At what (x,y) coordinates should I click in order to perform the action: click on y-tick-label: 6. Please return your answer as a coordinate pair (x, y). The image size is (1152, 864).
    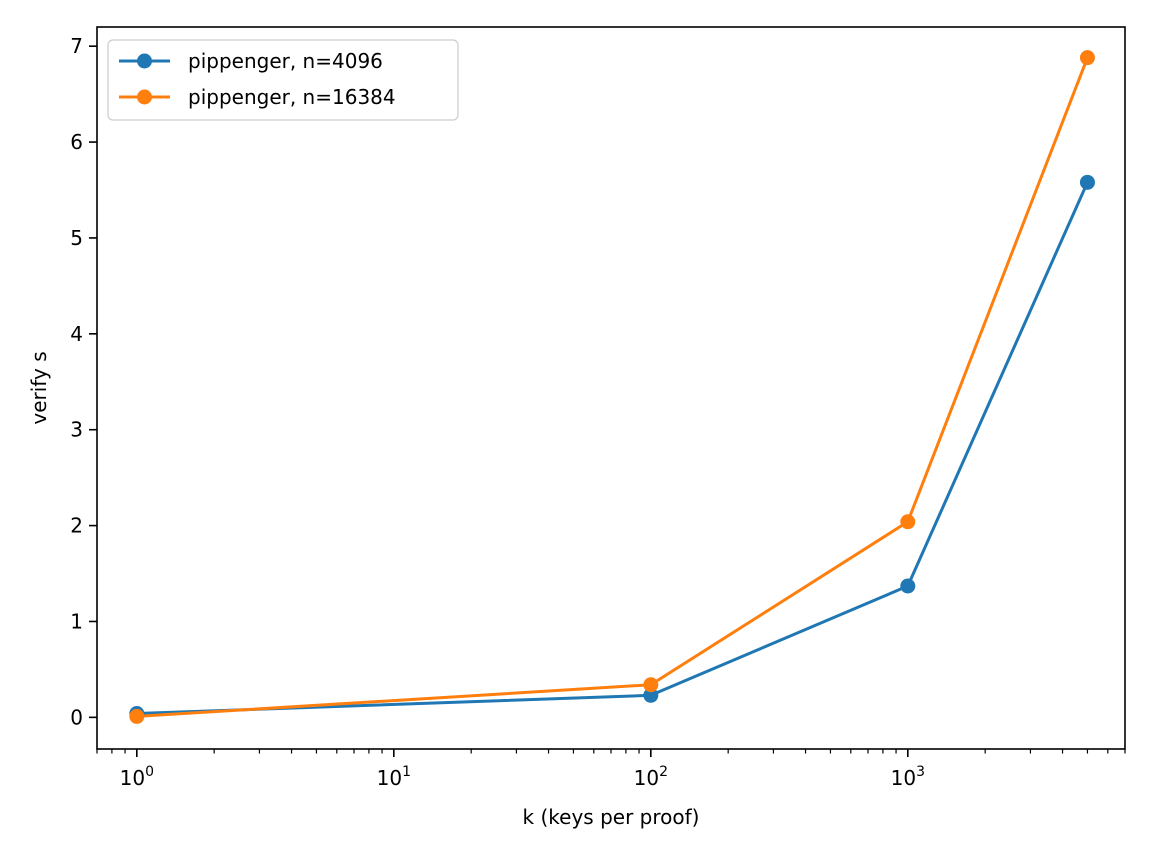
    Looking at the image, I should click on (76, 142).